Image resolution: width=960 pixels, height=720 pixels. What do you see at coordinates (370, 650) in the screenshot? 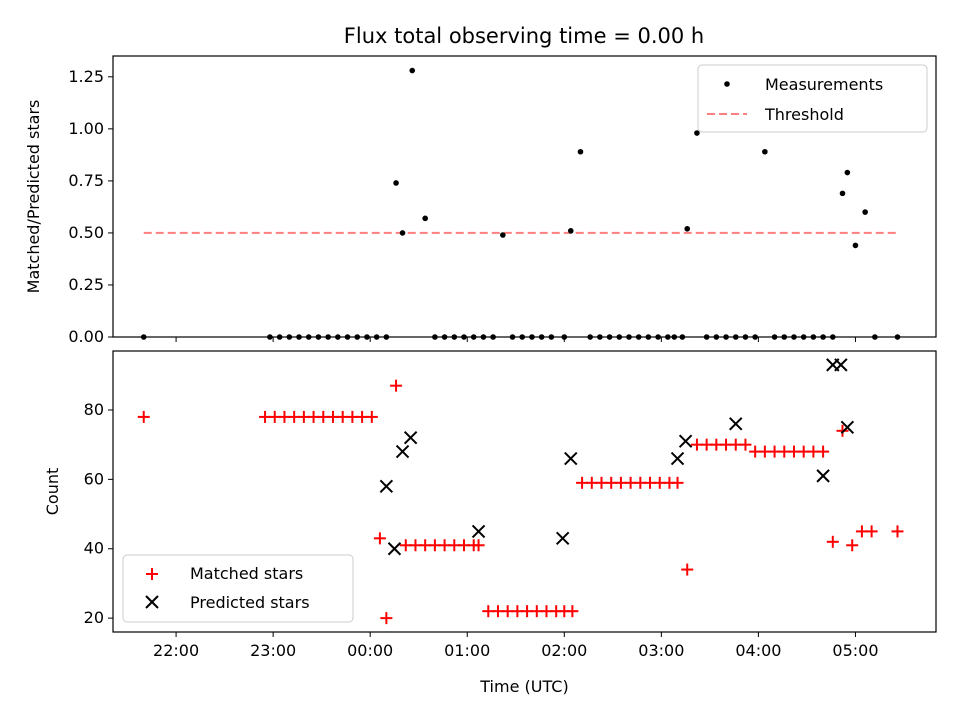
I see `bottom-xtick-label: 00:00` at bounding box center [370, 650].